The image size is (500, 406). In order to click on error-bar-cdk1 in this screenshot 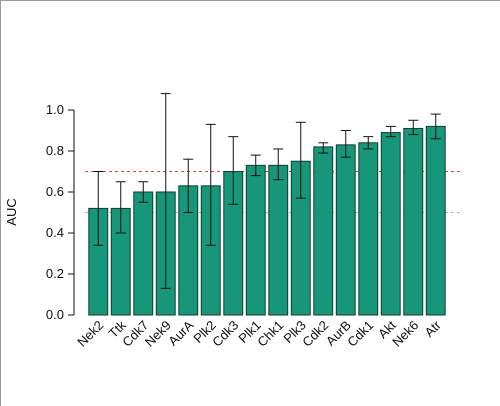, I will do `click(368, 143)`.